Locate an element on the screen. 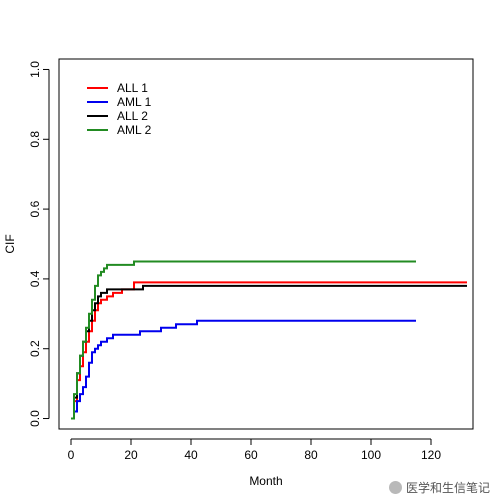  x-axis-label: Month is located at coordinates (265, 481).